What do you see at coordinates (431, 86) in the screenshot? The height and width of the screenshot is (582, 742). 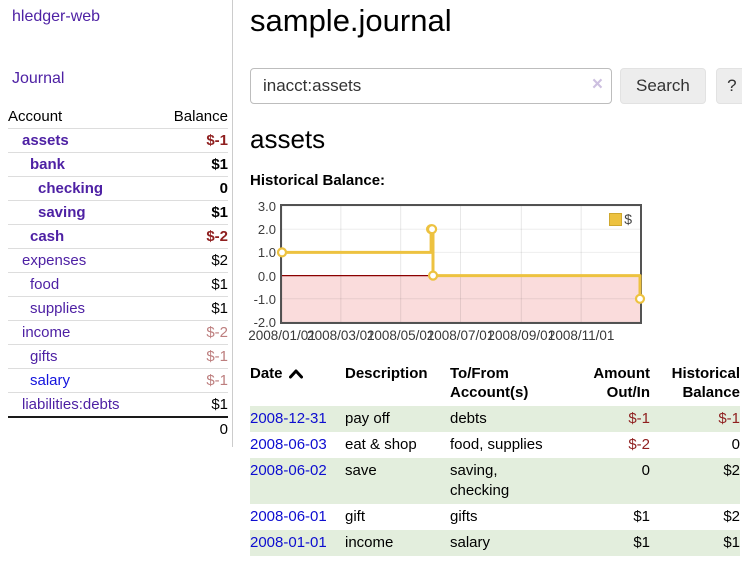 I see `search-input` at bounding box center [431, 86].